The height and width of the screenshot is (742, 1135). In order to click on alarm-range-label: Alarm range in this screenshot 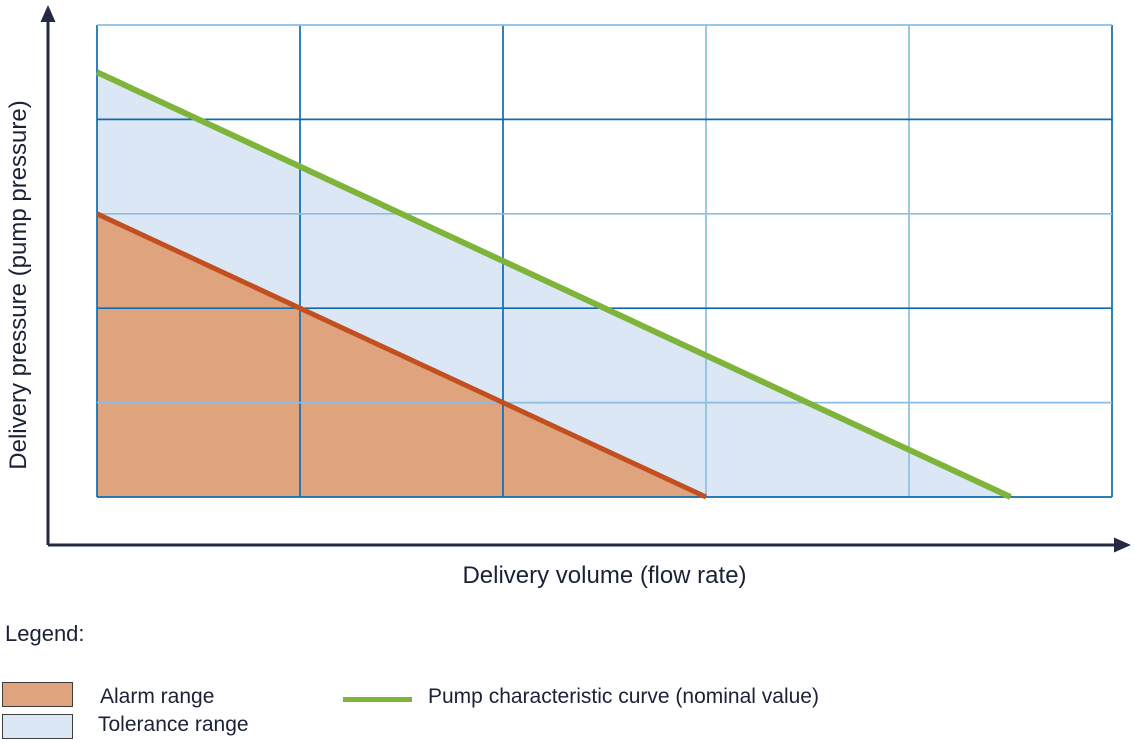, I will do `click(157, 696)`.